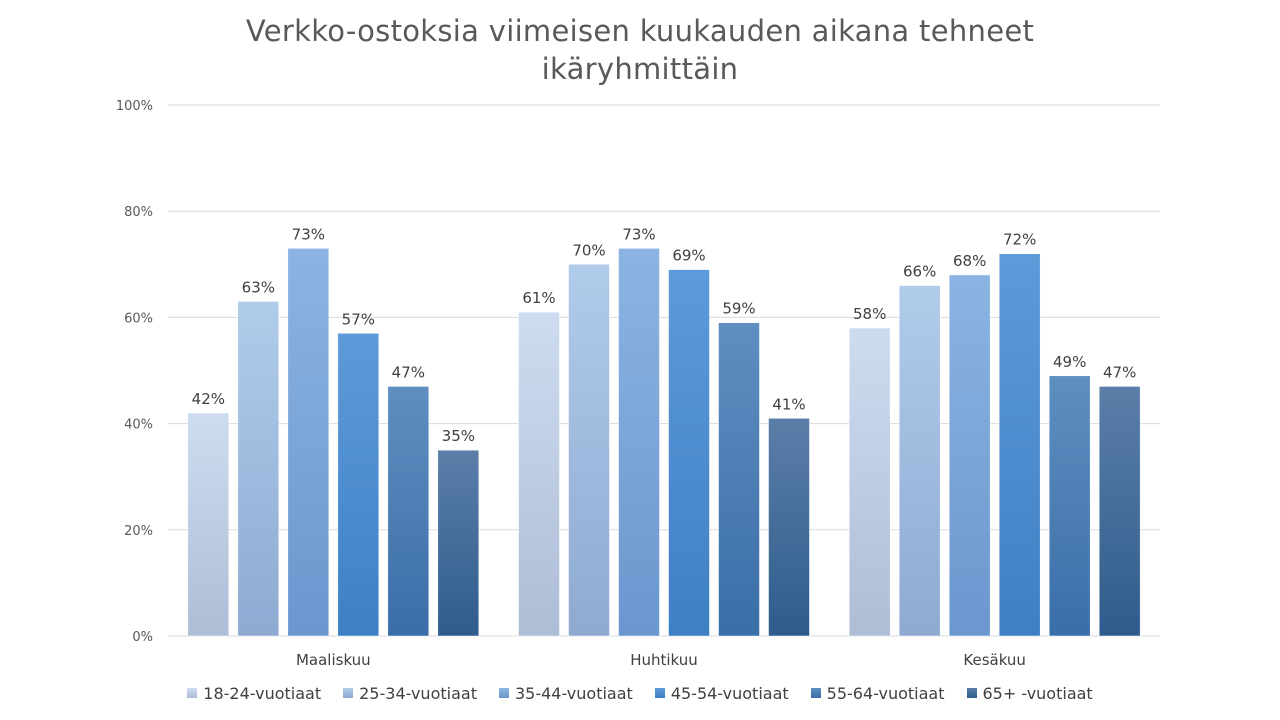  What do you see at coordinates (134, 106) in the screenshot?
I see `y-tick-label: 100%` at bounding box center [134, 106].